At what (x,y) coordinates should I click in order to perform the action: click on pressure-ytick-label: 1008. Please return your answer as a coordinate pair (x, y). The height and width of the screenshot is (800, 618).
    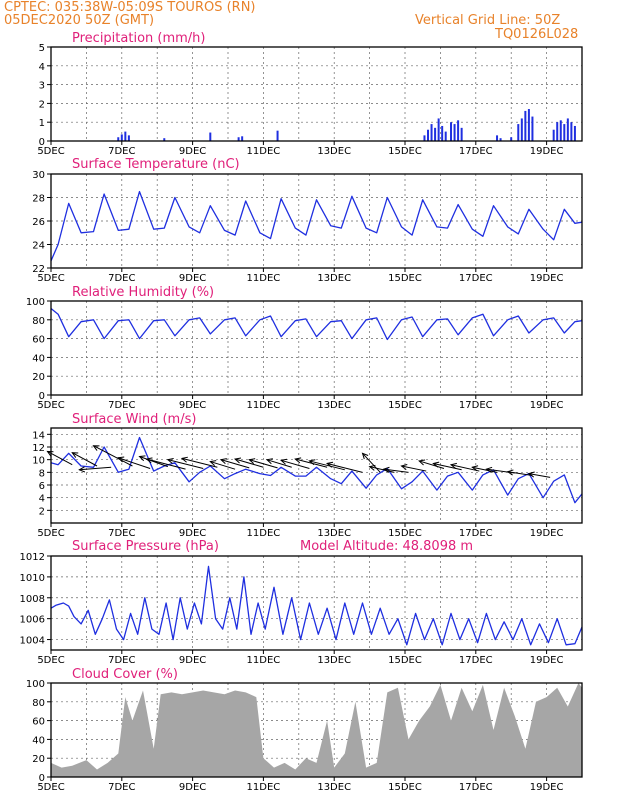
    Looking at the image, I should click on (32, 599).